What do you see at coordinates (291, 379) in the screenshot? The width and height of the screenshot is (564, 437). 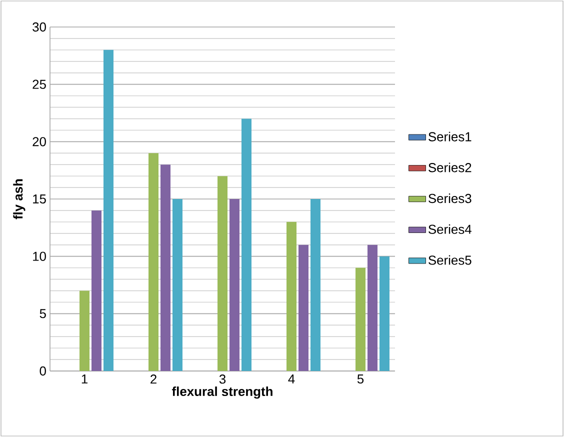 I see `x-tick-label: 4` at bounding box center [291, 379].